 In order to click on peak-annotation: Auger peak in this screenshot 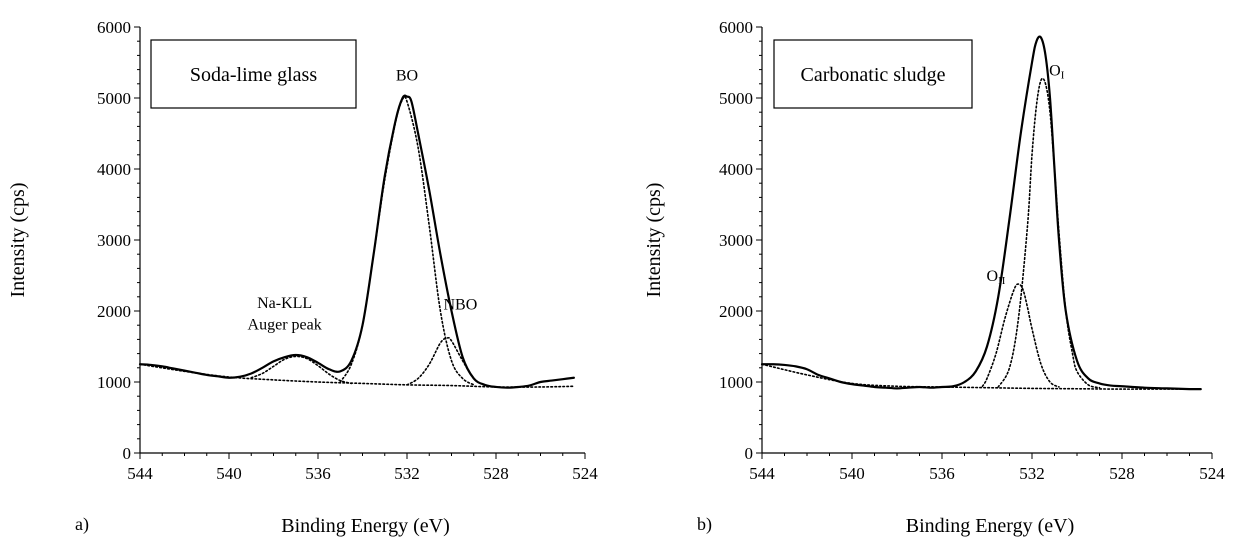, I will do `click(285, 324)`.